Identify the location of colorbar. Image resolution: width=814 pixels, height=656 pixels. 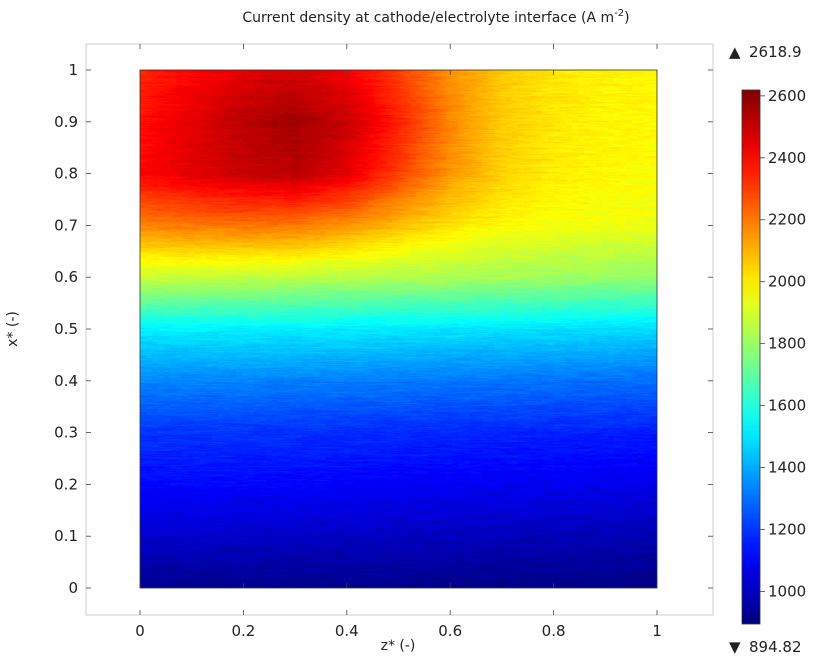
(751, 357).